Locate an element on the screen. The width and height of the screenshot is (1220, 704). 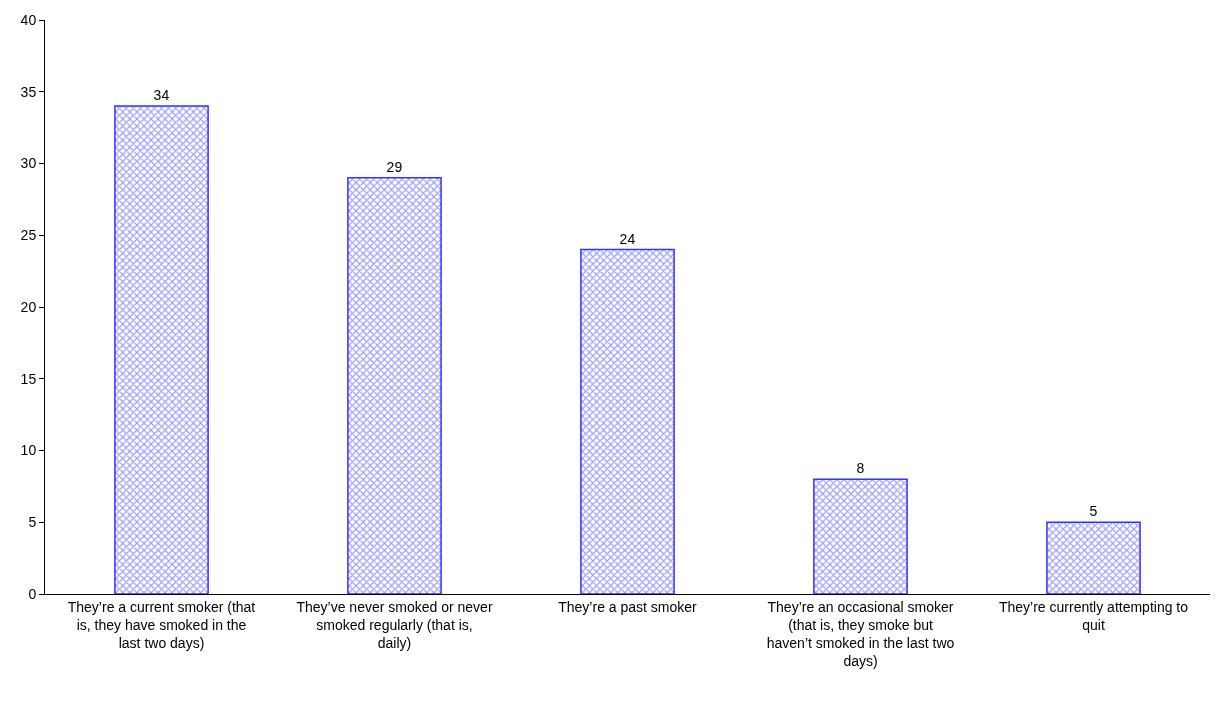
y-tick-label: 10 is located at coordinates (28, 450).